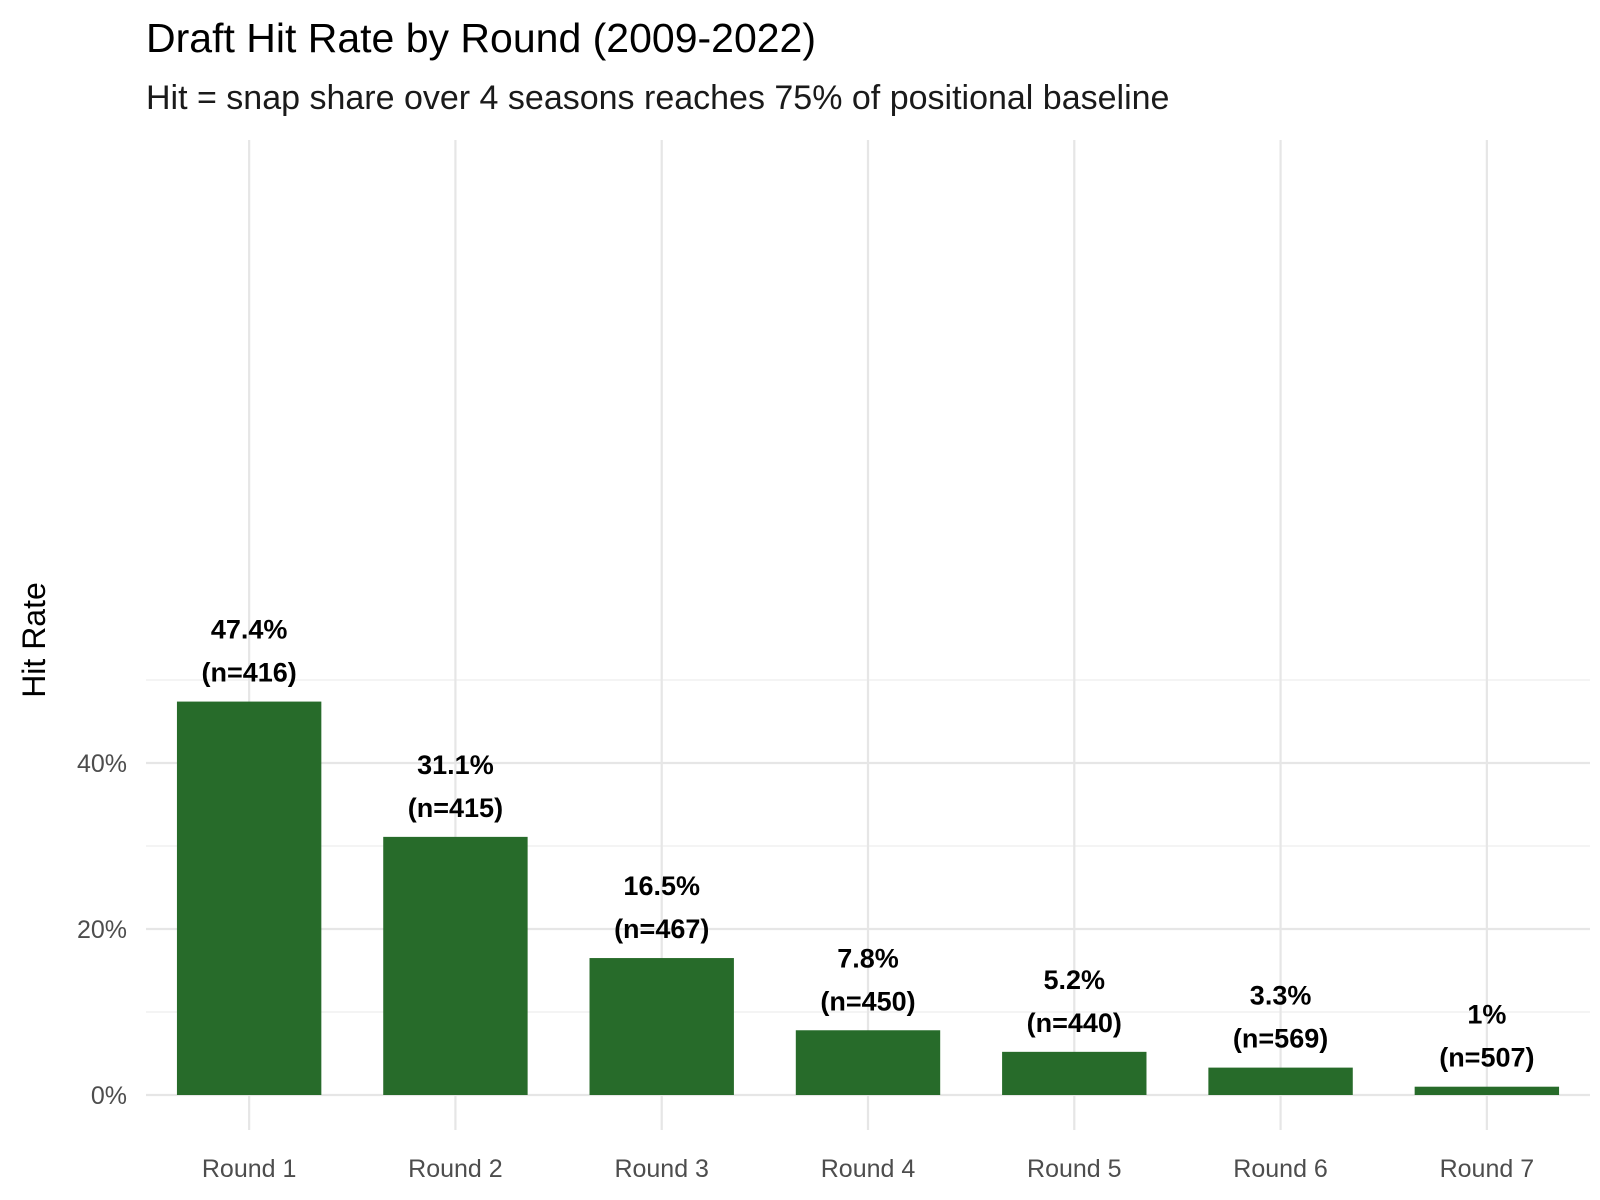  I want to click on x-tick-label: Round 2, so click(455, 1169).